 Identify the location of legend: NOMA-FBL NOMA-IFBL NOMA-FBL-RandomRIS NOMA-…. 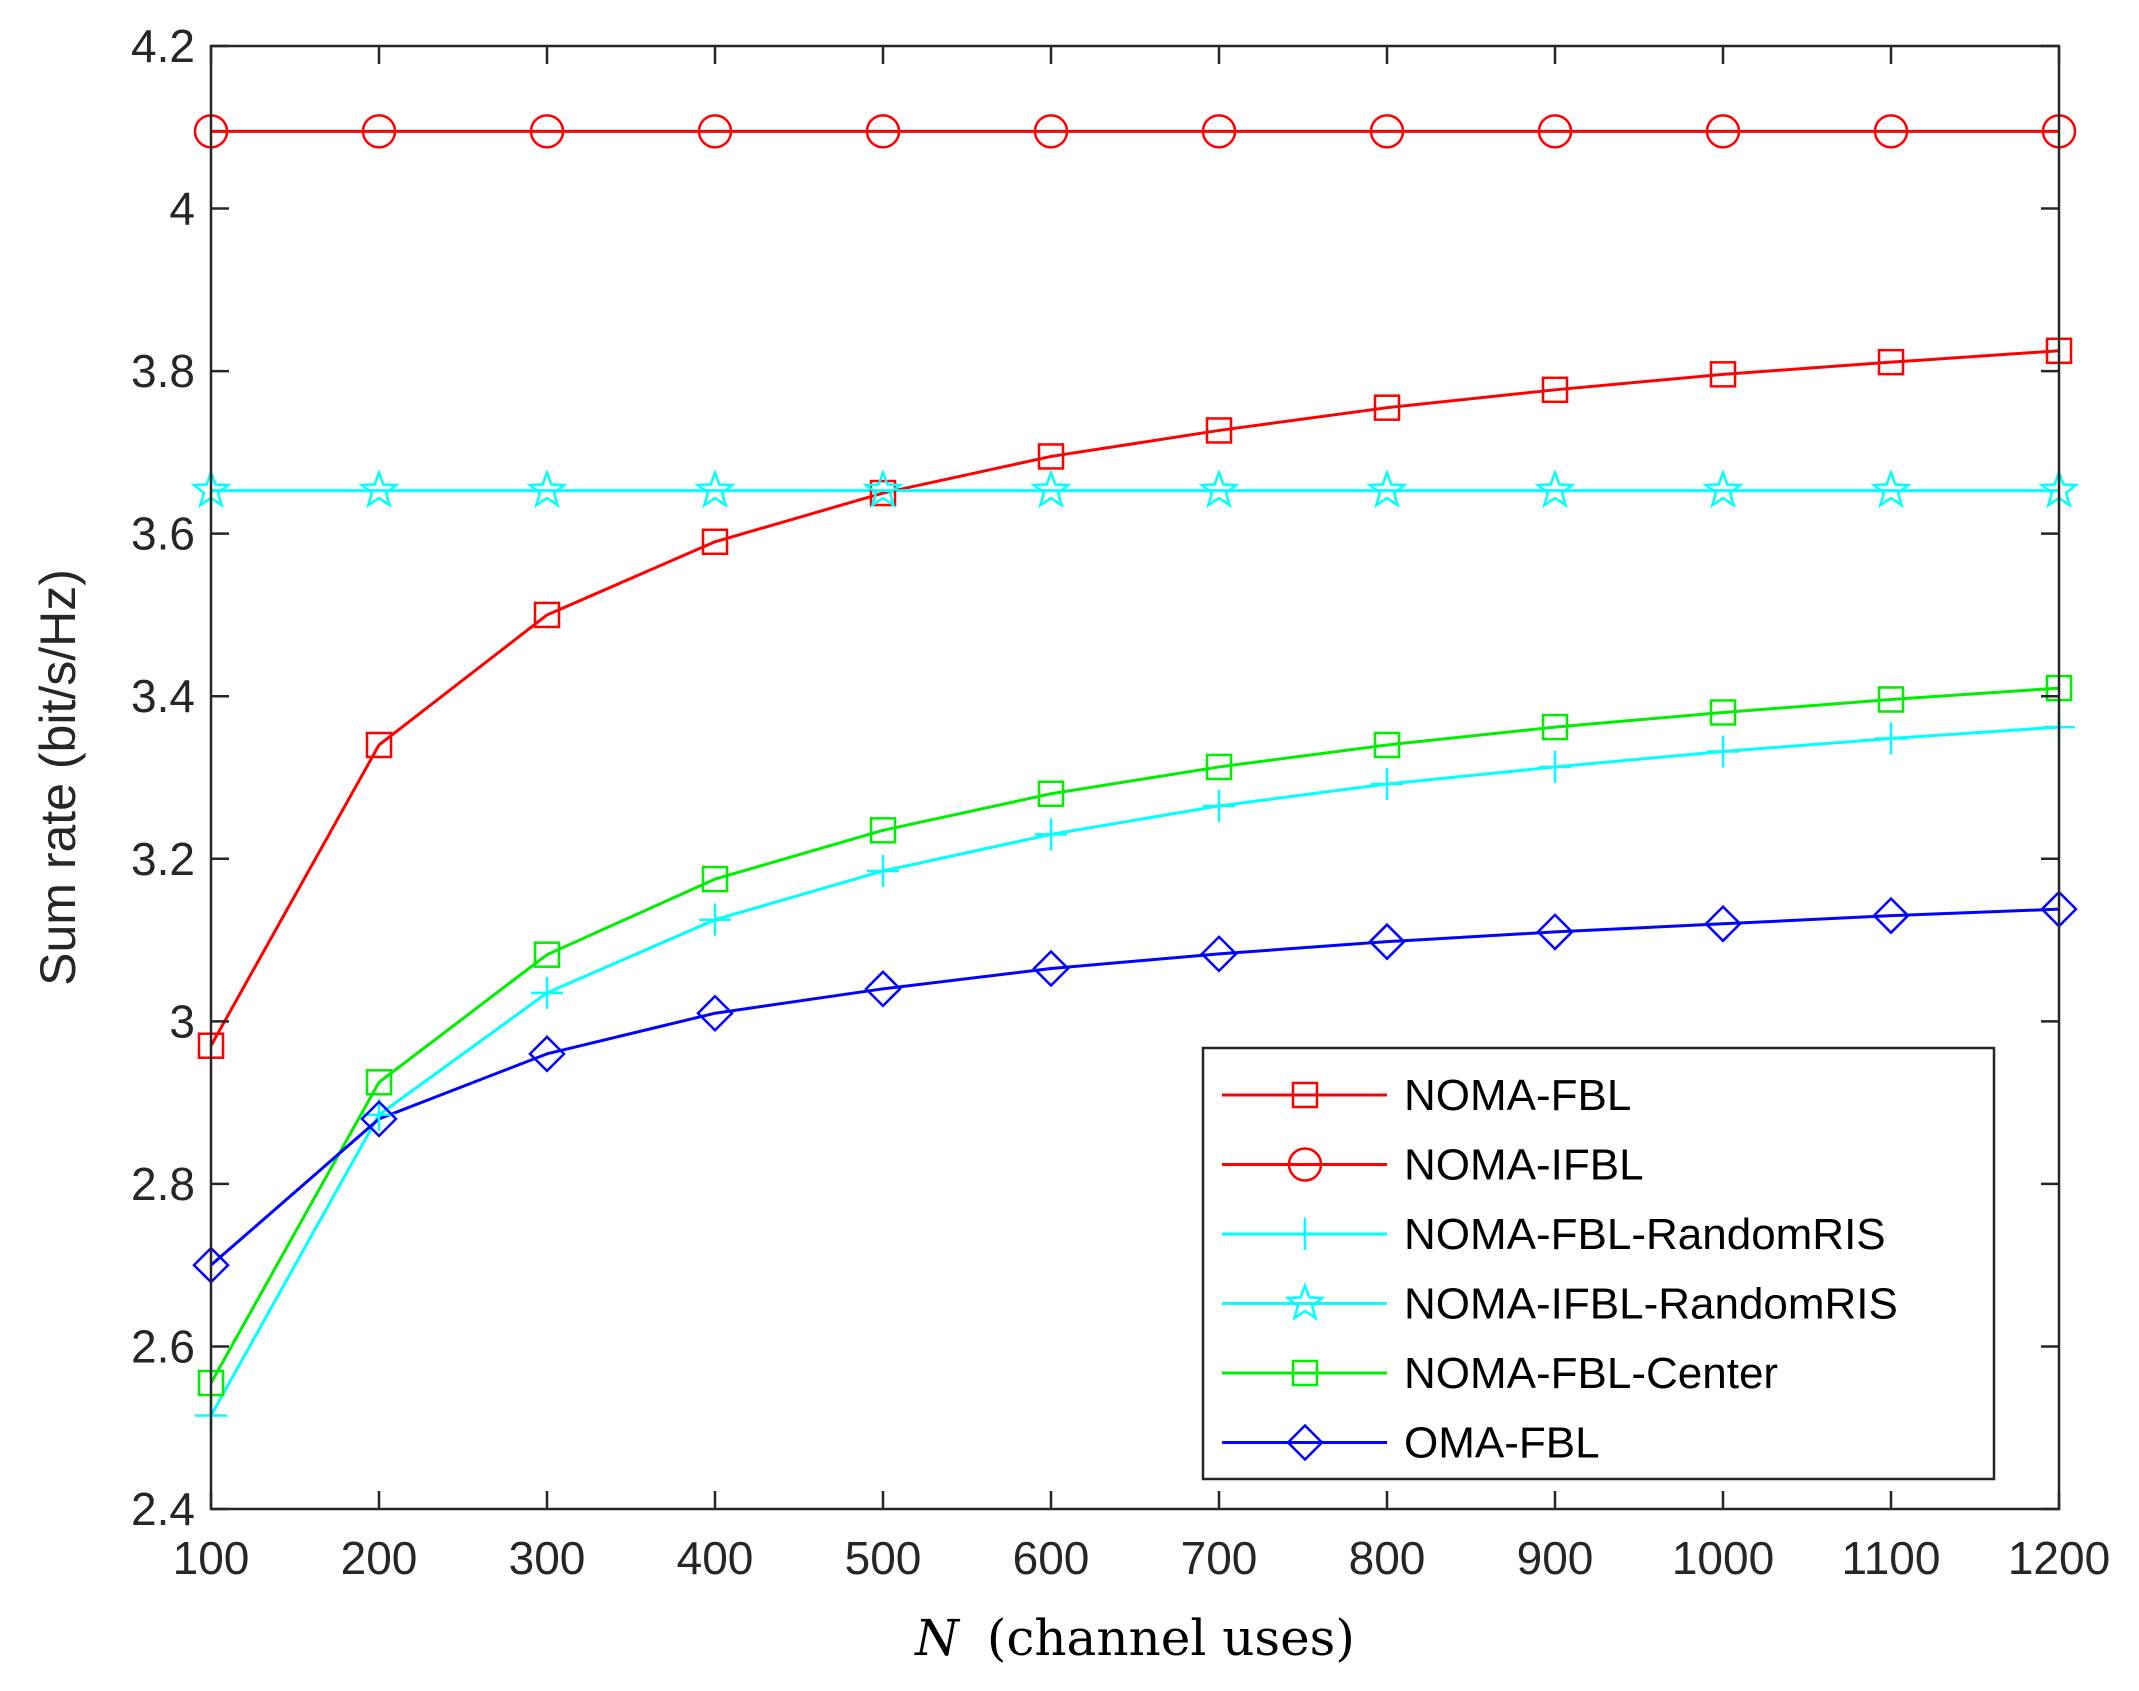
(1598, 1263).